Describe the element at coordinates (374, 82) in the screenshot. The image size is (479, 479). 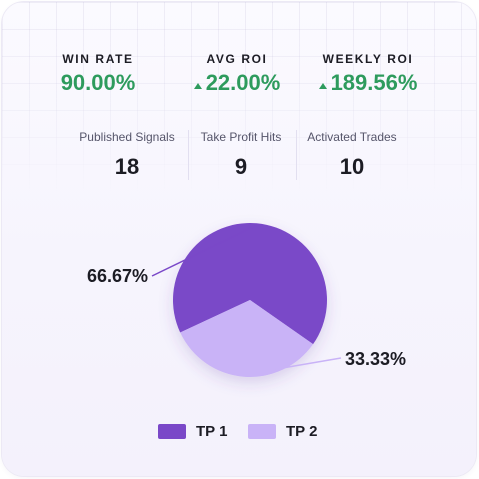
I see `weekly-roi-number: 189.56%` at that location.